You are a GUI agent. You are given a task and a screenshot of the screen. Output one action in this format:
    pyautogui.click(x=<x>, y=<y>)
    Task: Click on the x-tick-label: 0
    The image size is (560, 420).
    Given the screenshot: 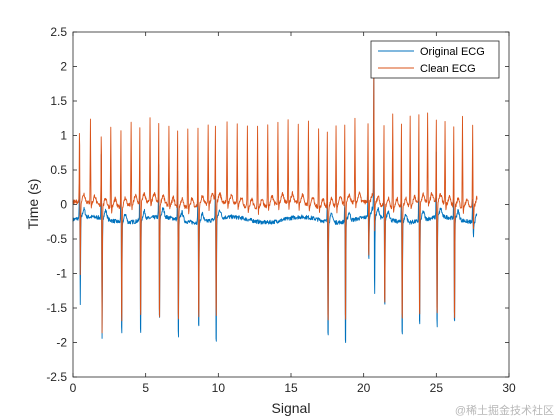 What is the action you would take?
    pyautogui.click(x=73, y=388)
    